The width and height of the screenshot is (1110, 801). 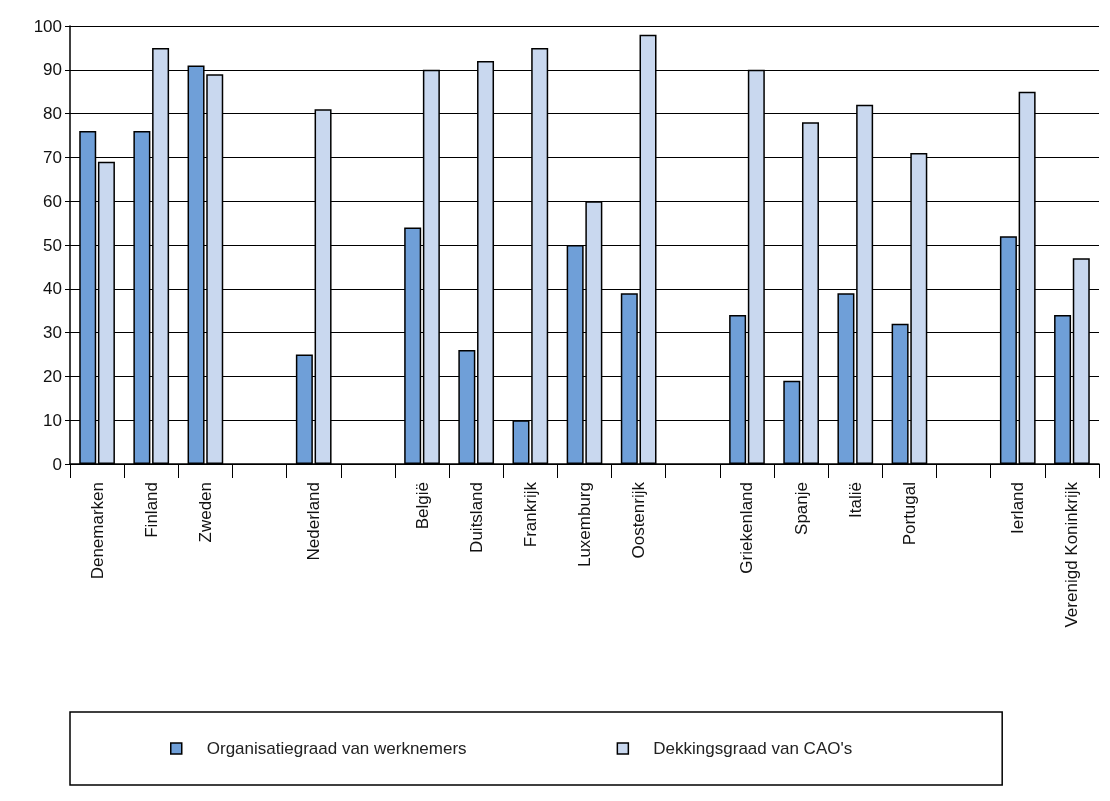 I want to click on legend-label: Organisatiegraad van werknemers, so click(x=336, y=748).